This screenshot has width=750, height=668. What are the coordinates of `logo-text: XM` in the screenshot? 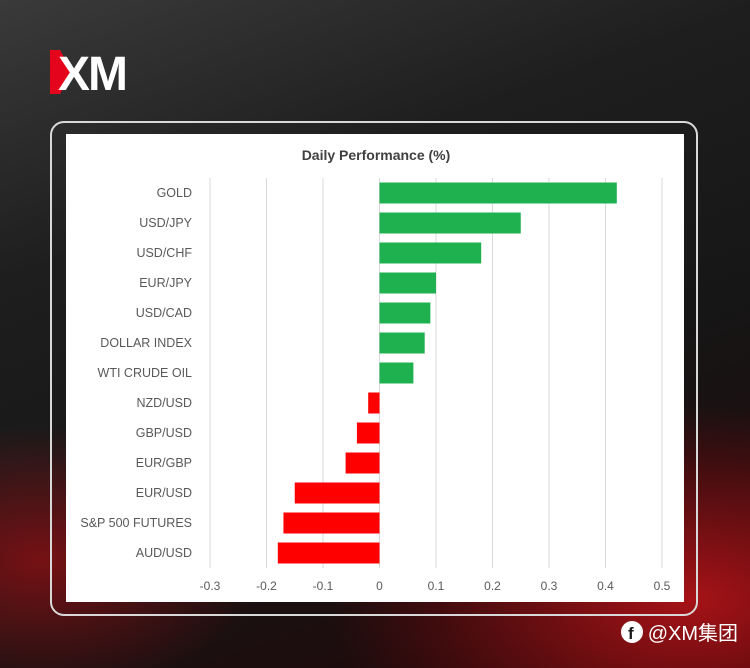 It's located at (92, 72).